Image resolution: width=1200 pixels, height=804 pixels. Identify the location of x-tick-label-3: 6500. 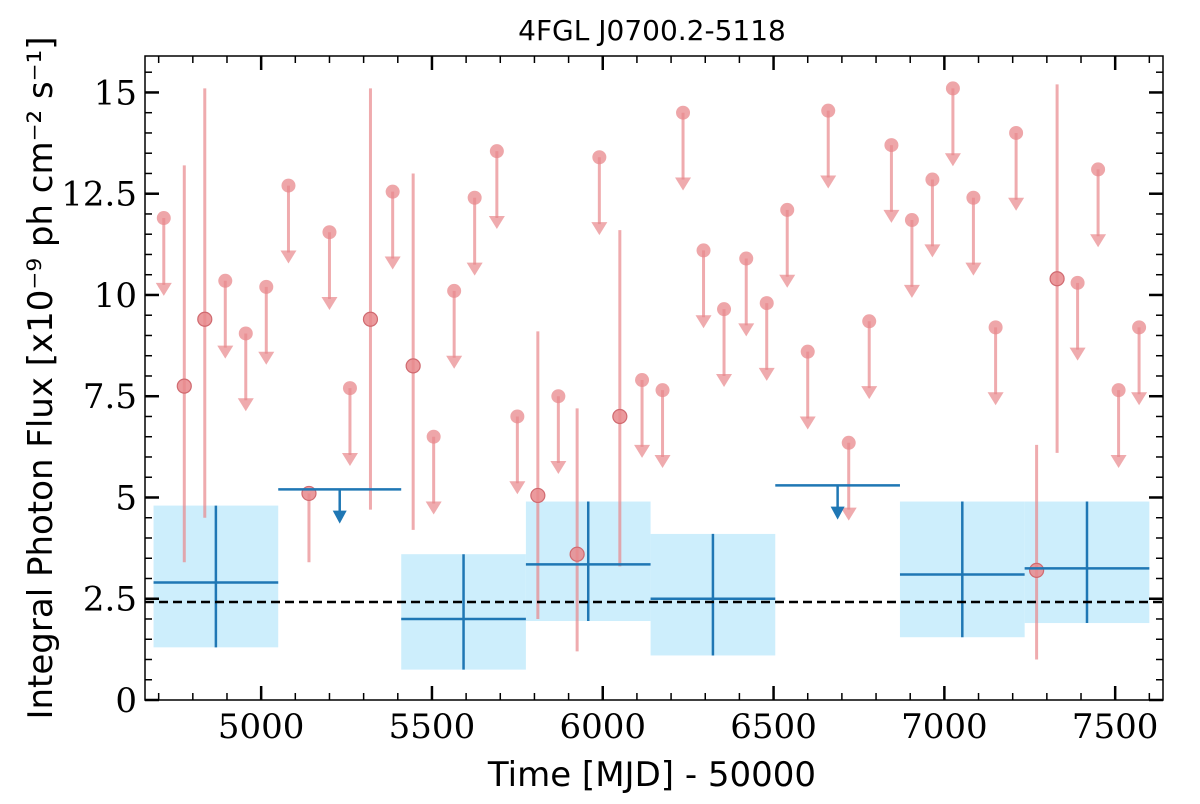
(773, 727).